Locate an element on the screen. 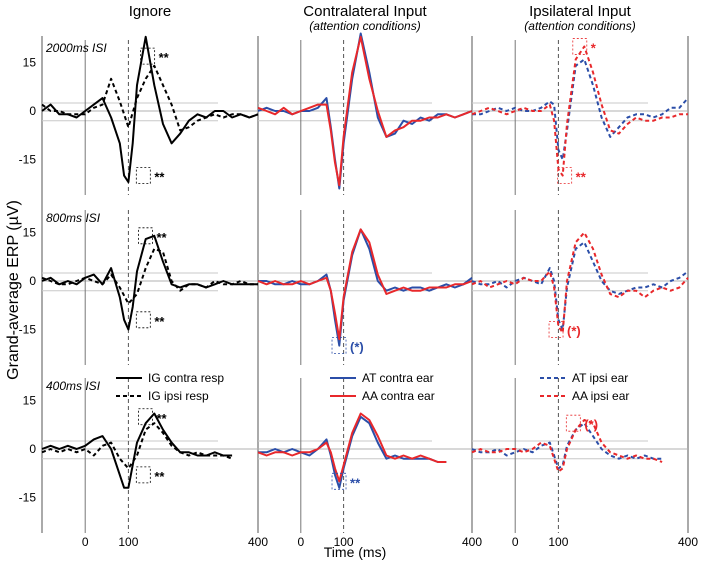 The height and width of the screenshot is (567, 704). panel-subtitle-ipsi: (attention conditions) is located at coordinates (579, 26).